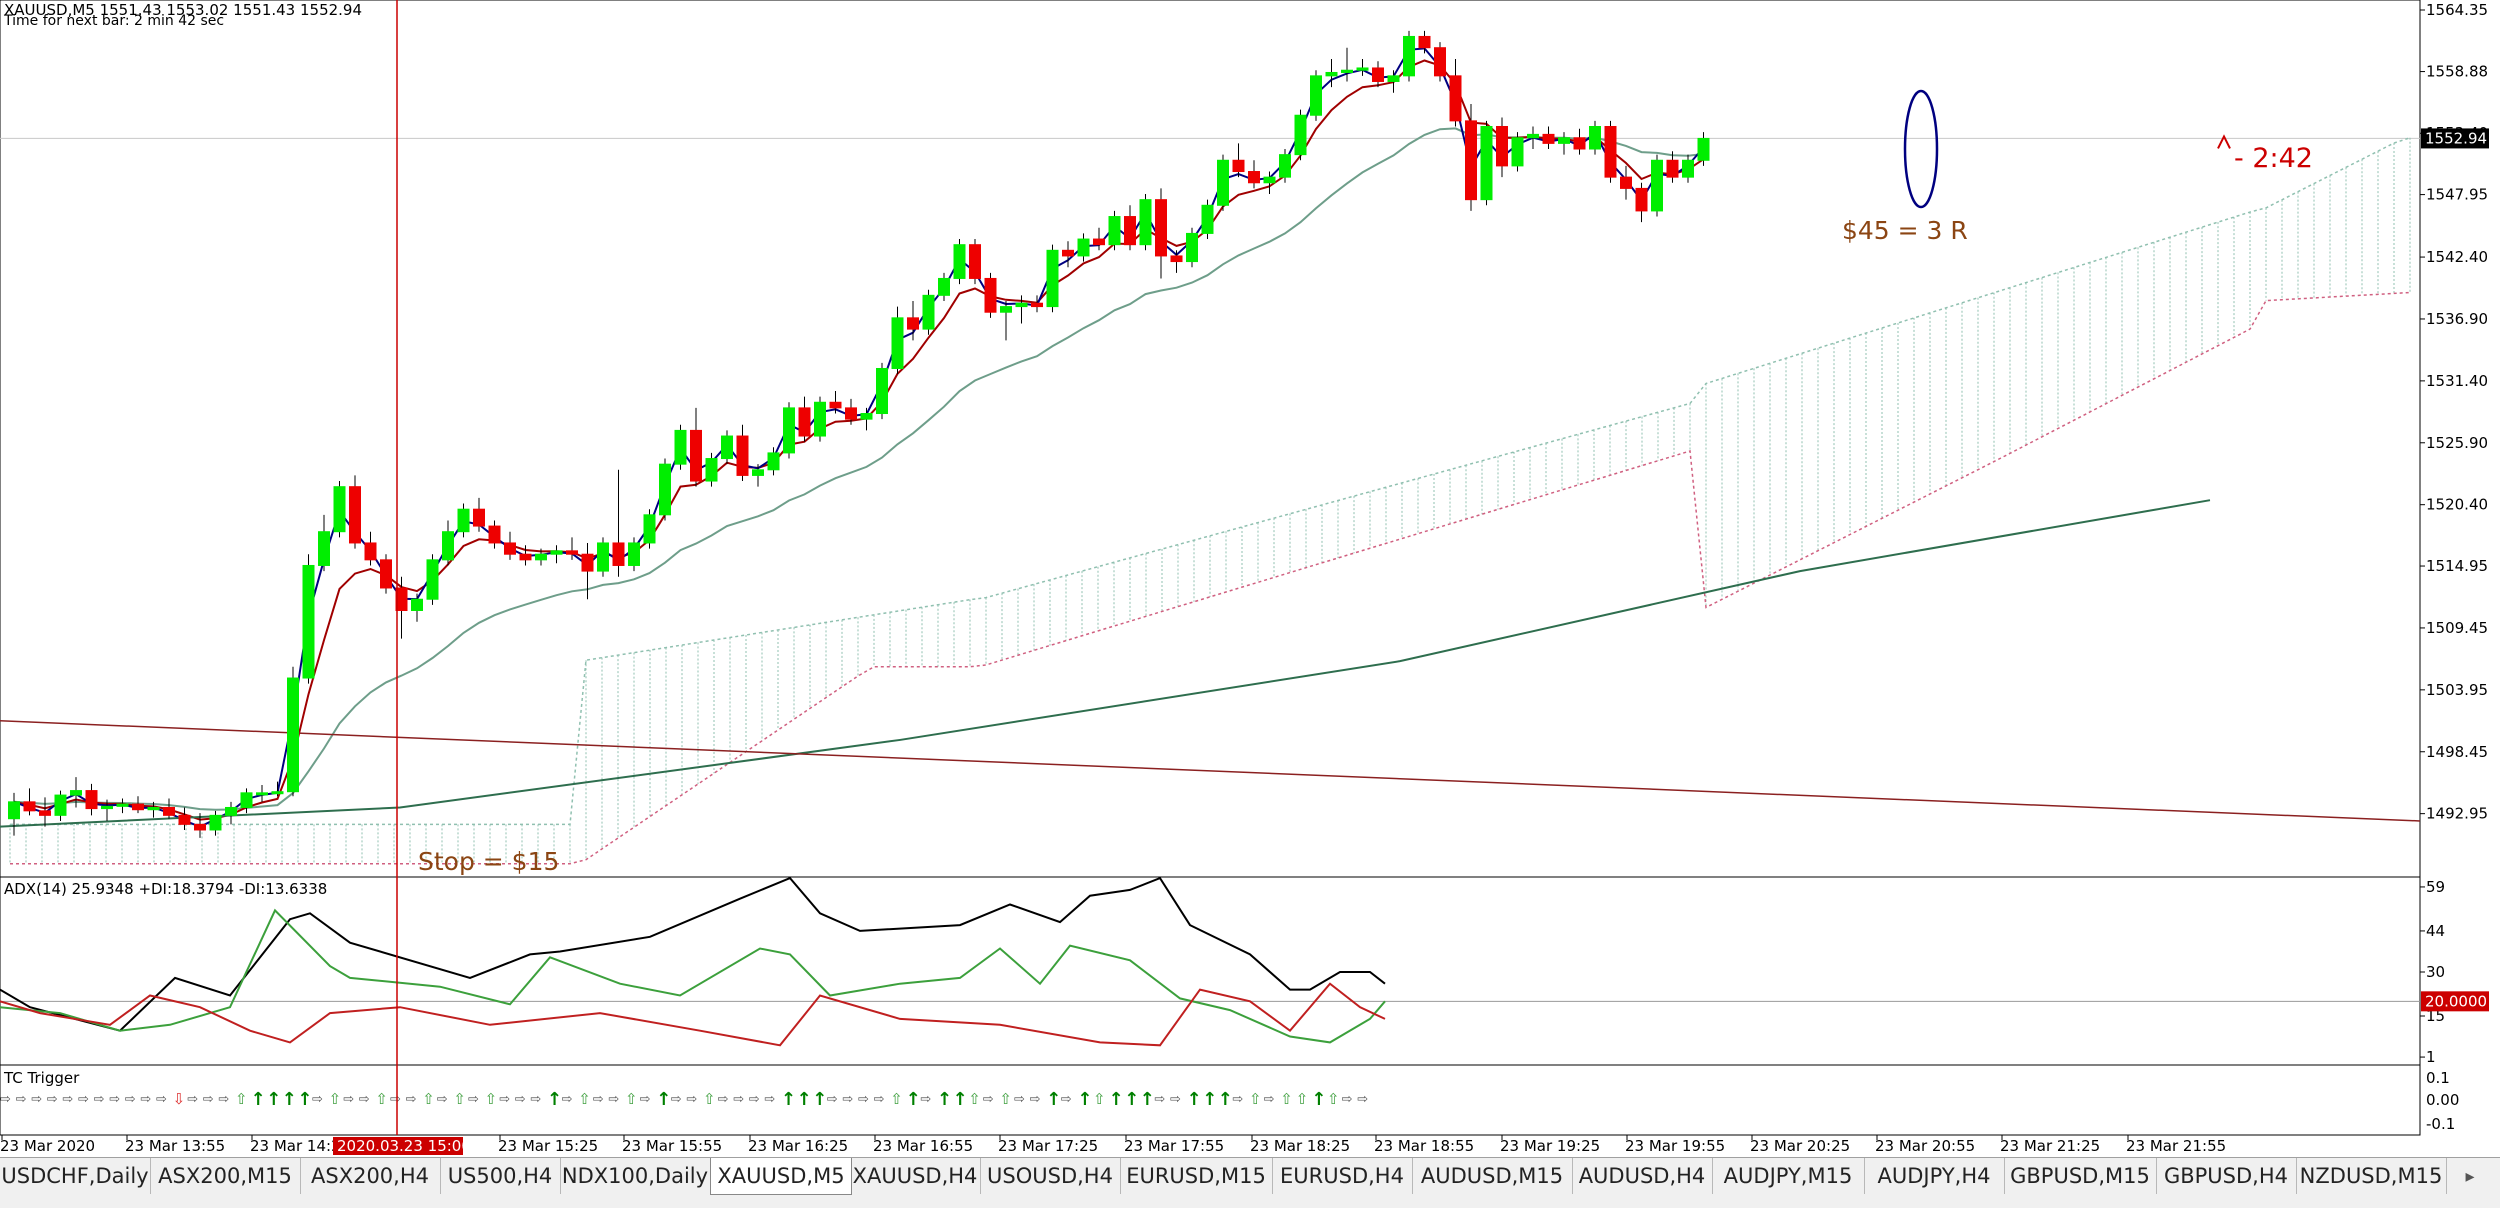 Image resolution: width=2500 pixels, height=1208 pixels. What do you see at coordinates (915, 1176) in the screenshot?
I see `chart-tab: XAUUSD,H4` at bounding box center [915, 1176].